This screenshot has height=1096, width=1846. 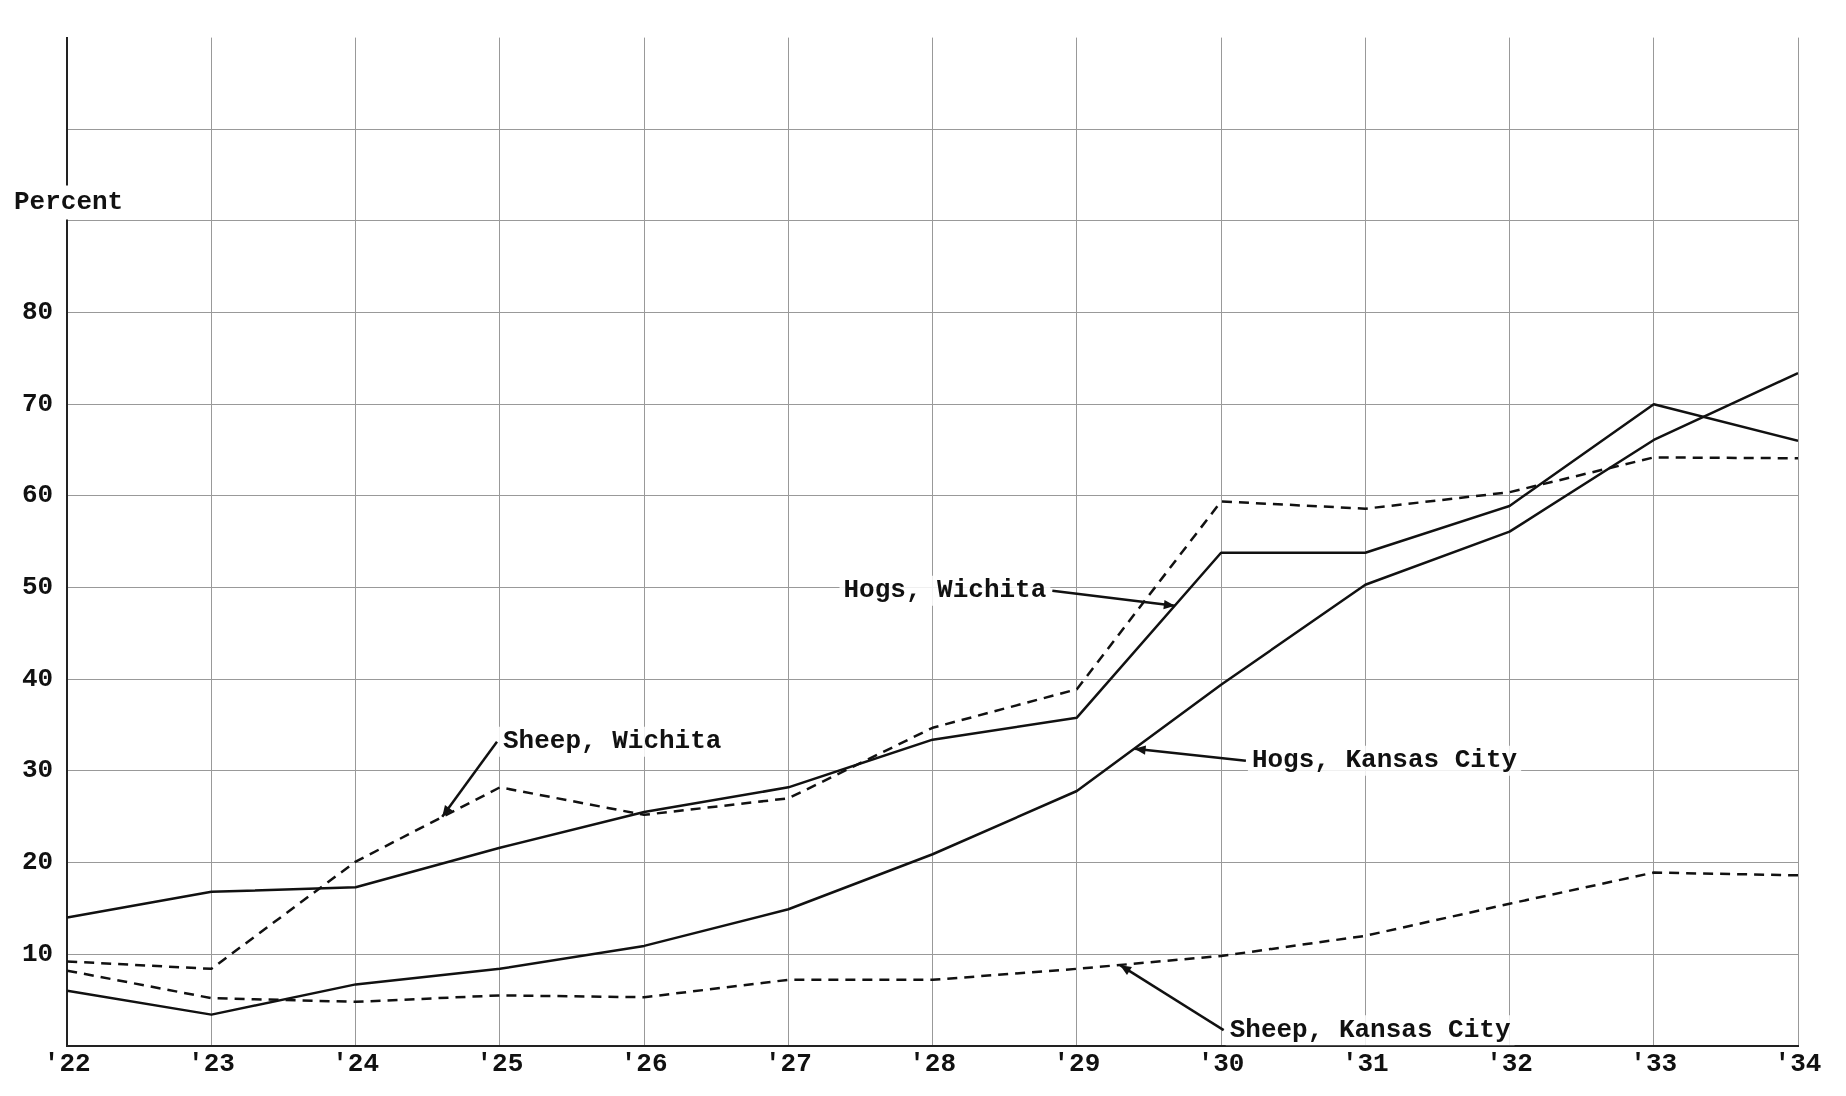 I want to click on y-tick-label: 10, so click(x=37, y=953).